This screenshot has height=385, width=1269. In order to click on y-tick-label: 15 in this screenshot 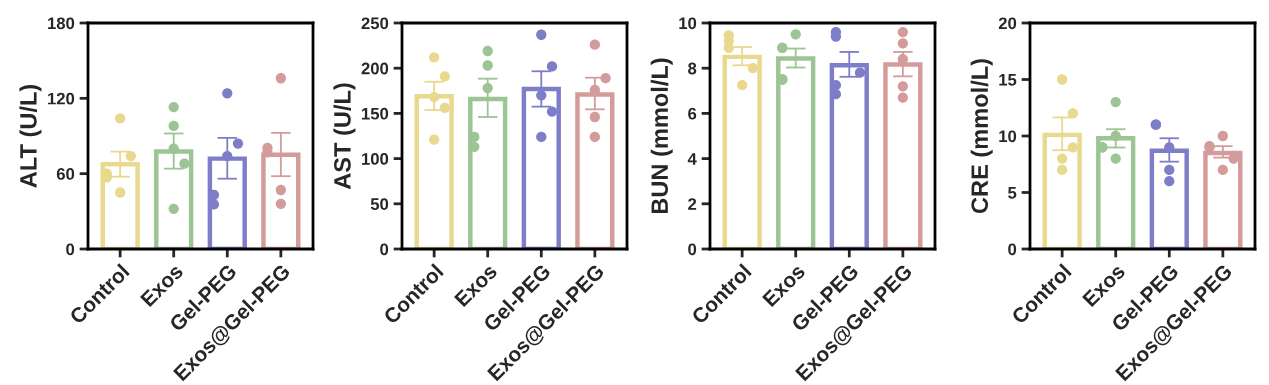, I will do `click(1008, 80)`.